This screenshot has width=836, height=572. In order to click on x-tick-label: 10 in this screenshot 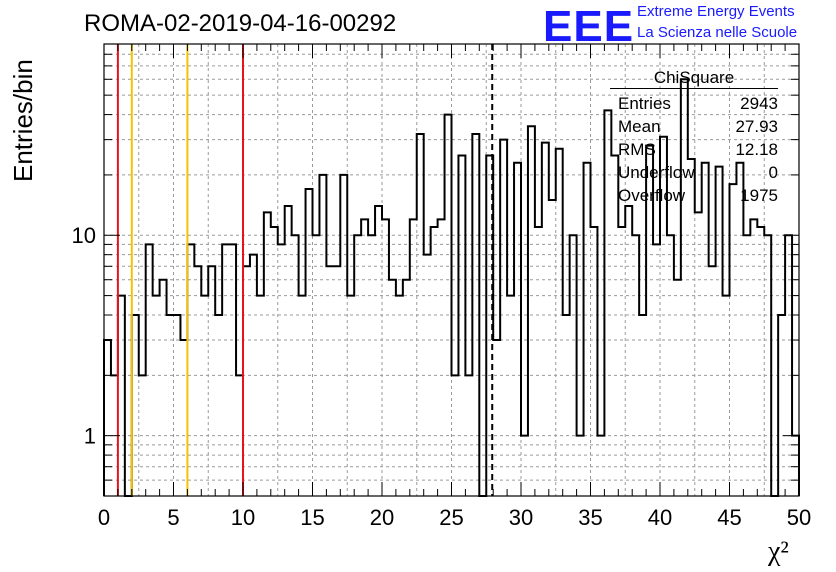, I will do `click(243, 517)`.